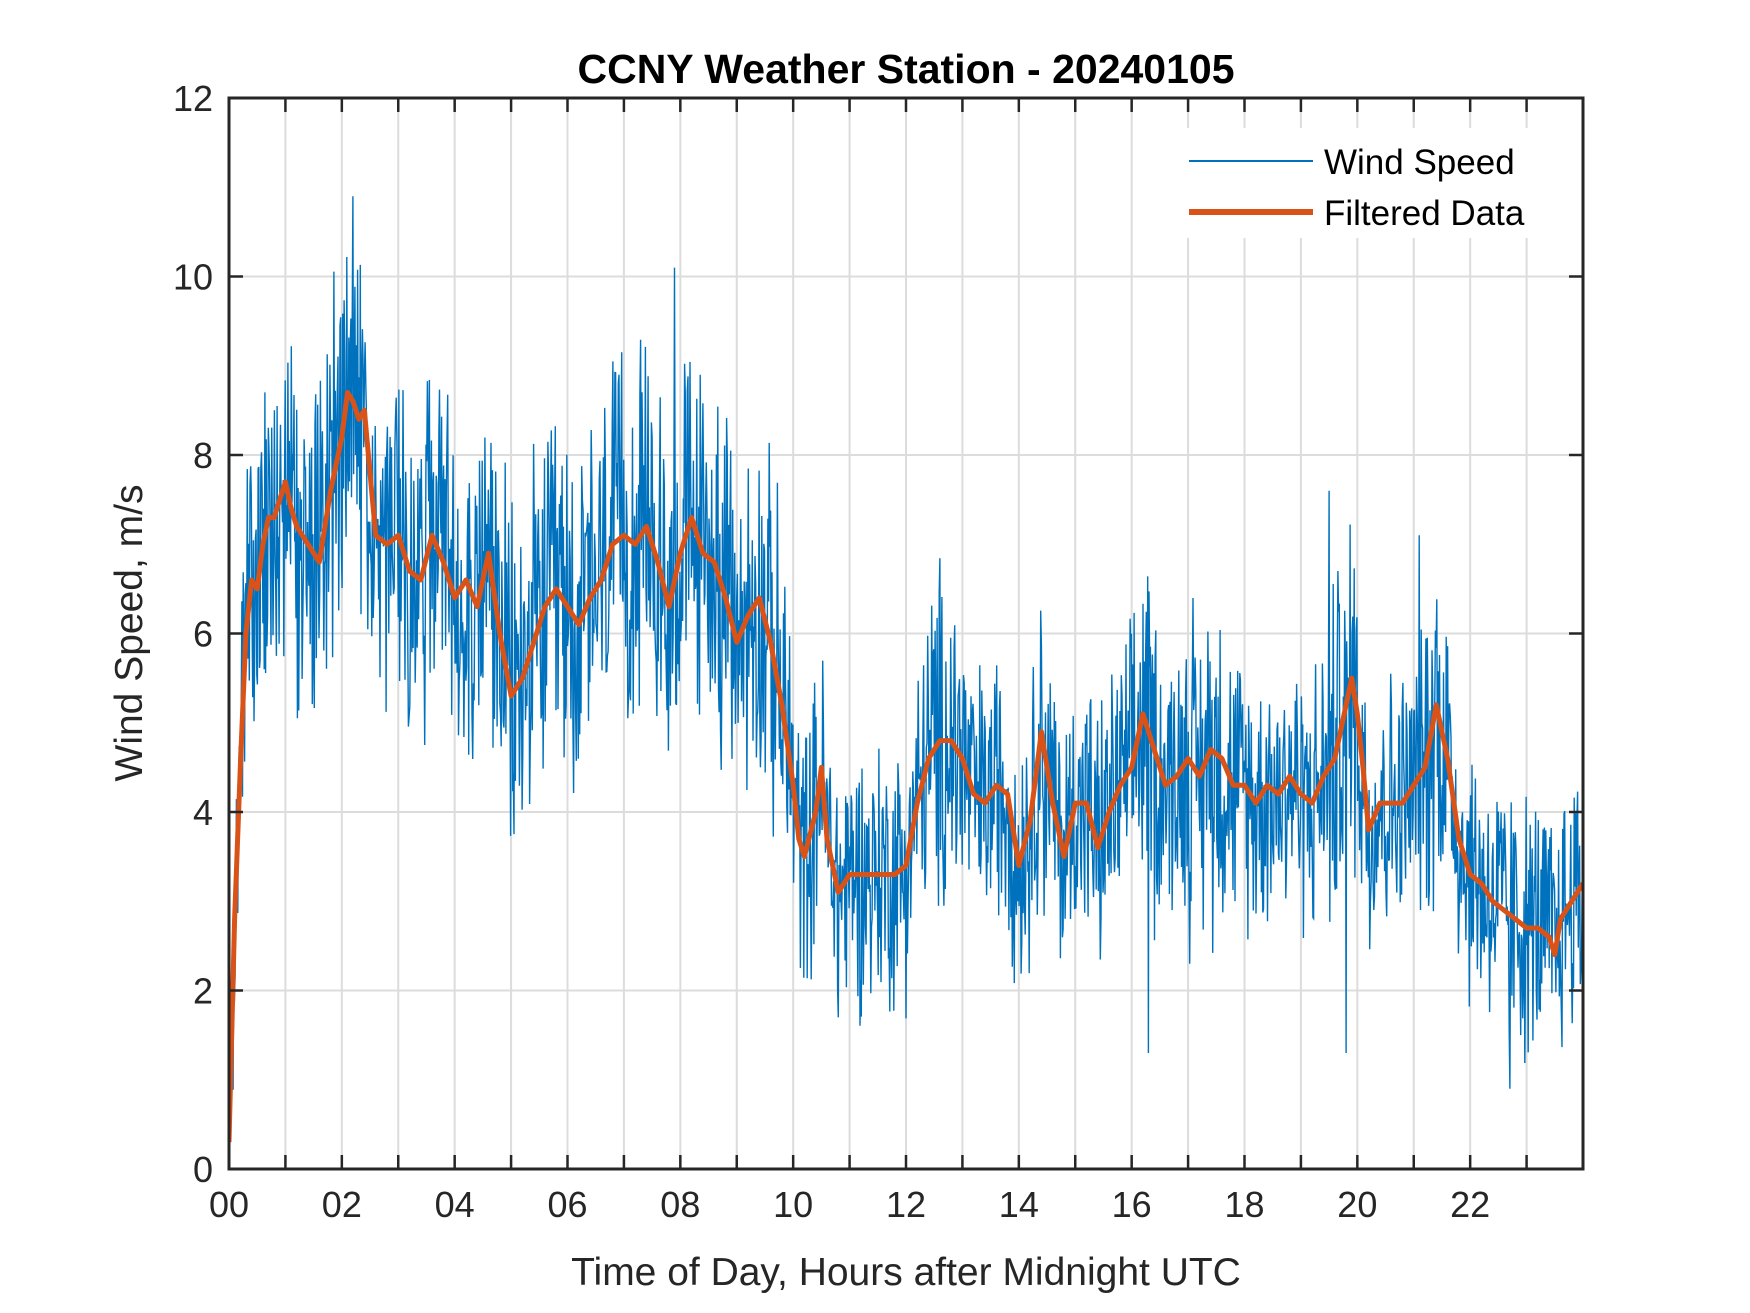 The image size is (1750, 1313). I want to click on y-tick-label: 12, so click(193, 98).